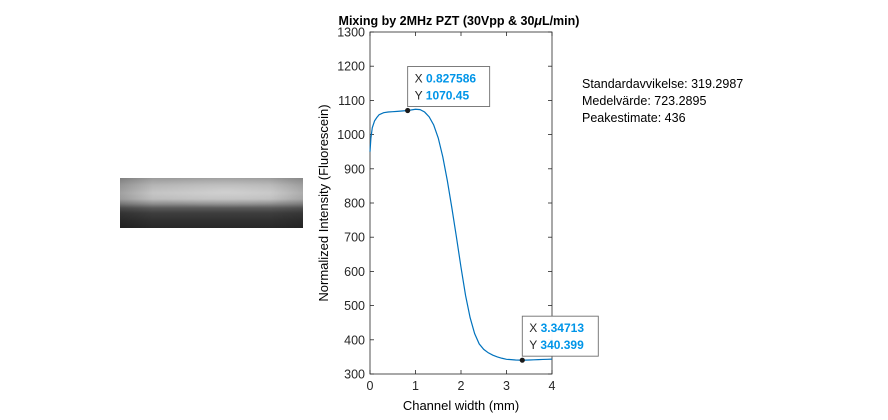 The image size is (888, 420). What do you see at coordinates (351, 135) in the screenshot?
I see `y-tick-label: 1000` at bounding box center [351, 135].